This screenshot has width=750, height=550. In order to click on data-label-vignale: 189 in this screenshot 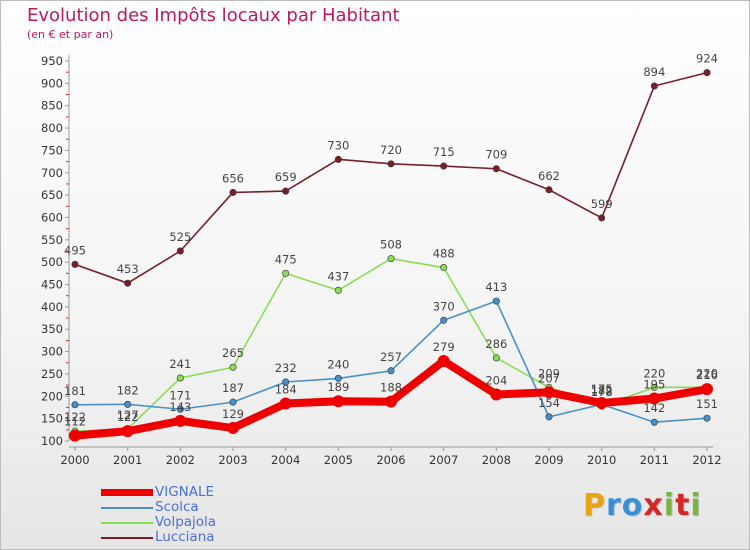, I will do `click(338, 387)`.